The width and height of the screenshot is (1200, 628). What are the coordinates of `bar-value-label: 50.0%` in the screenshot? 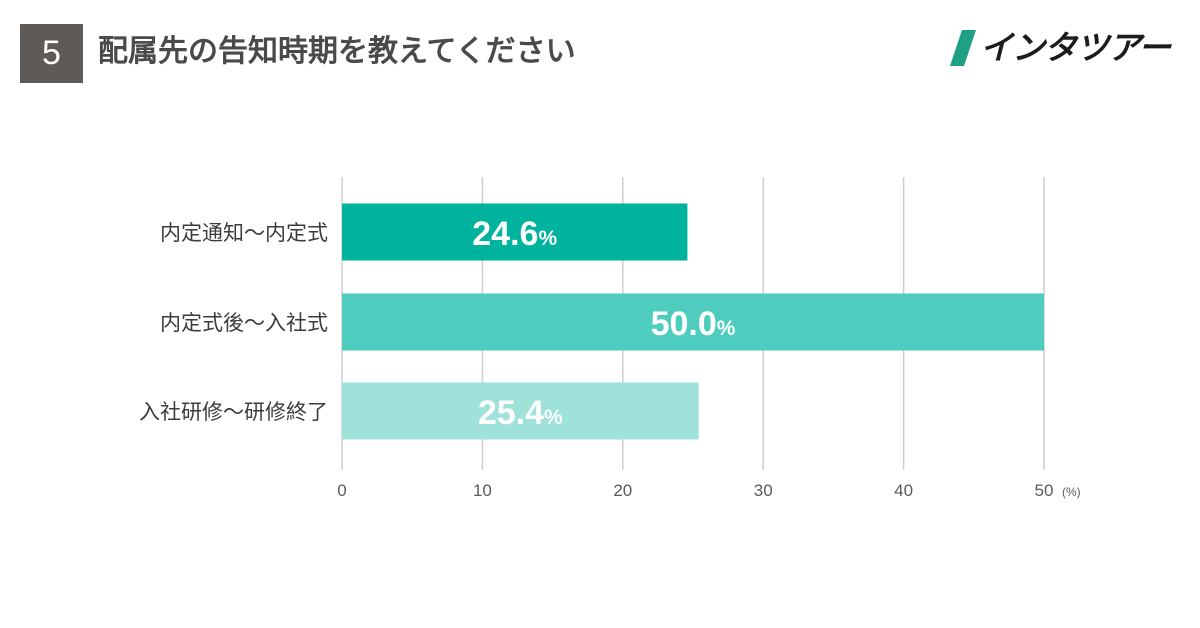 It's located at (693, 324).